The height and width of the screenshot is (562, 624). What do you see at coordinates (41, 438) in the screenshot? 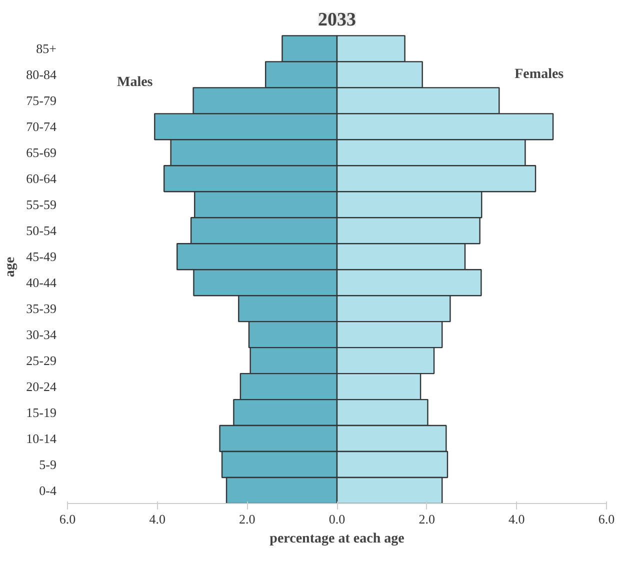
I see `y-tick-label: 10-14` at bounding box center [41, 438].